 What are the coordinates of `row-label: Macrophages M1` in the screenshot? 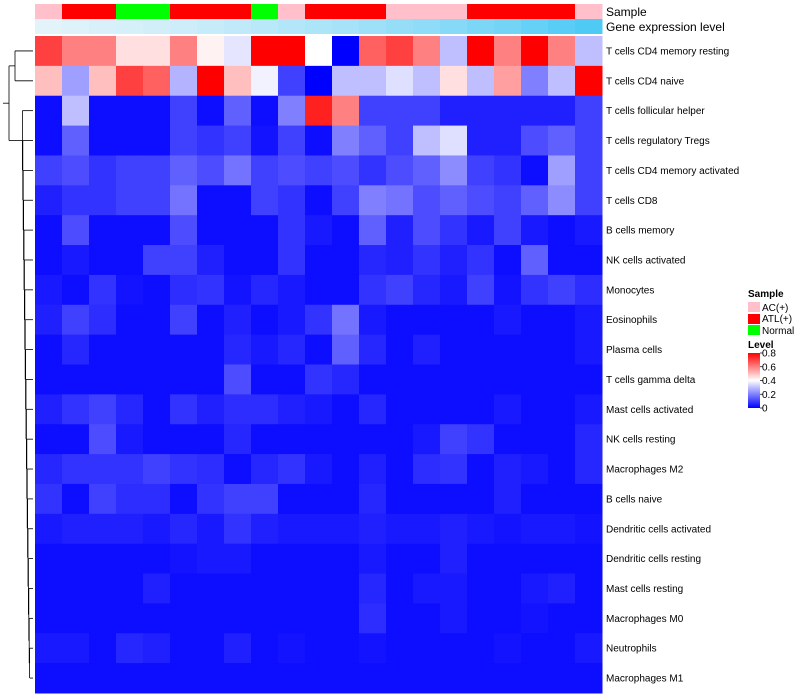 It's located at (645, 679).